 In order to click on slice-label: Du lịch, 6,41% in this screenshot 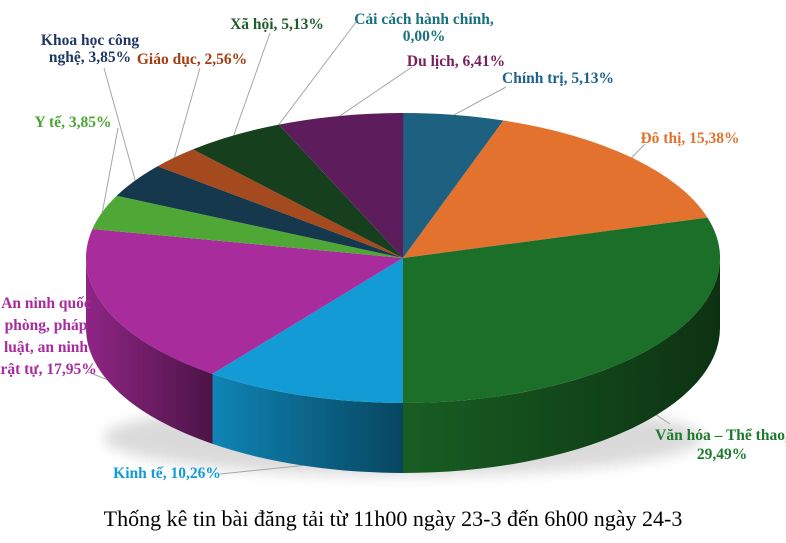, I will do `click(456, 61)`.